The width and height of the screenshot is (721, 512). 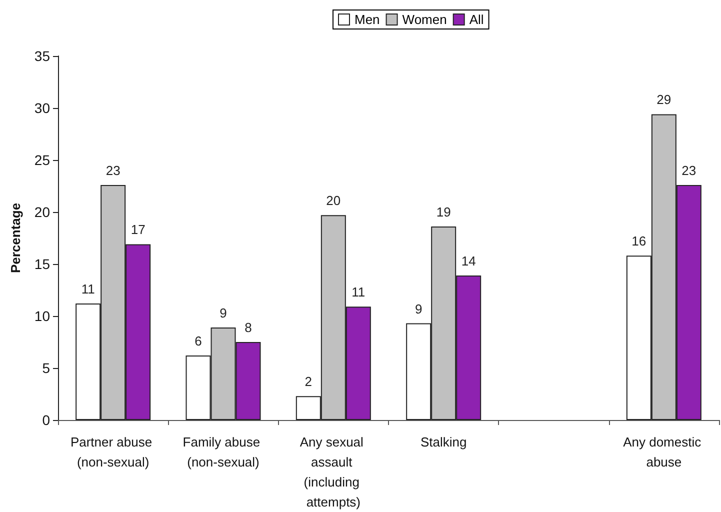 What do you see at coordinates (42, 316) in the screenshot?
I see `y-tick-label: 10` at bounding box center [42, 316].